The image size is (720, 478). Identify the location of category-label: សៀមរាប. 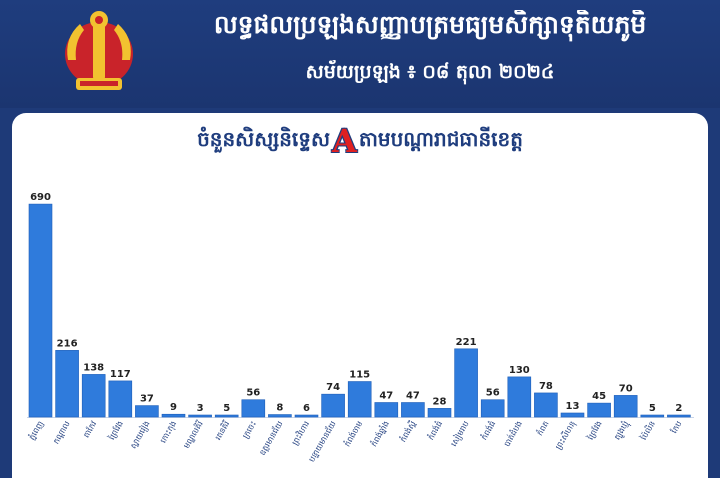
(459, 434).